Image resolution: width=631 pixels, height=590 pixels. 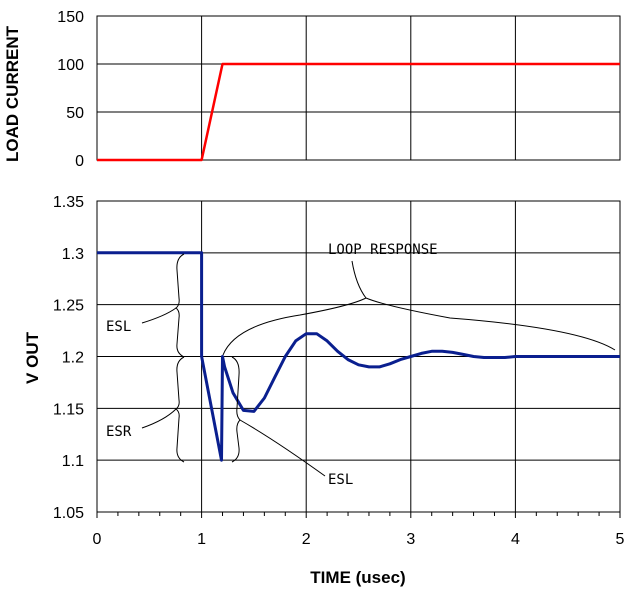 What do you see at coordinates (236, 409) in the screenshot?
I see `esl-bottom-brace` at bounding box center [236, 409].